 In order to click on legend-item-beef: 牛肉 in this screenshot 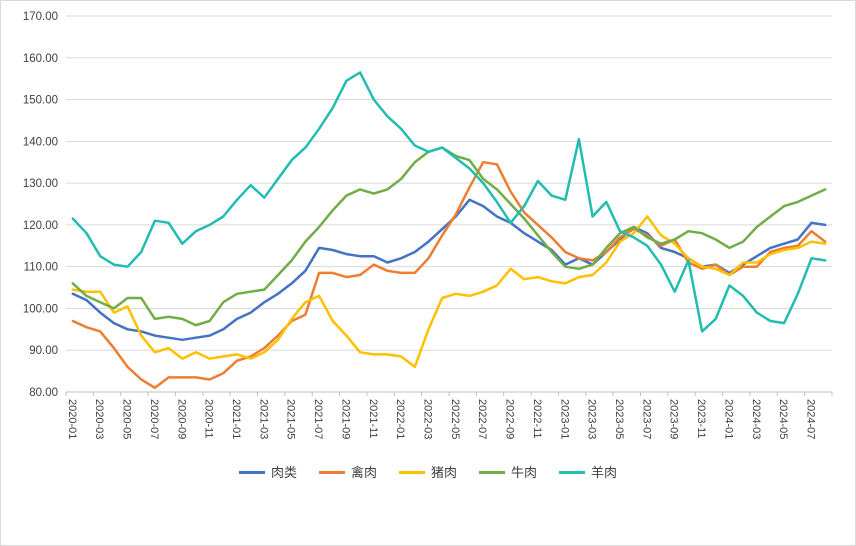, I will do `click(508, 472)`.